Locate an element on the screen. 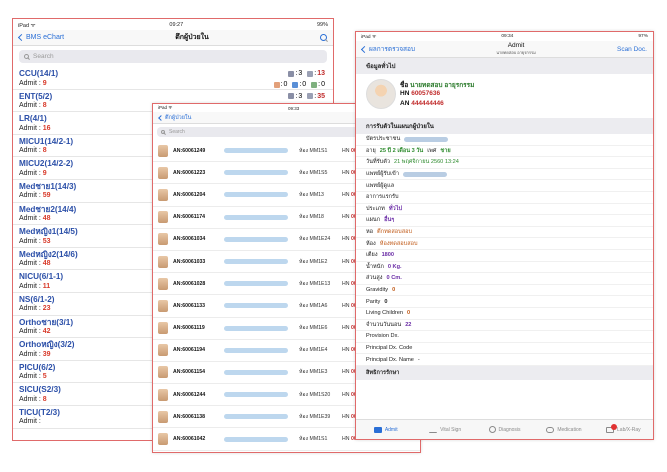 The image size is (667, 472). admit-count: 39 is located at coordinates (46, 354).